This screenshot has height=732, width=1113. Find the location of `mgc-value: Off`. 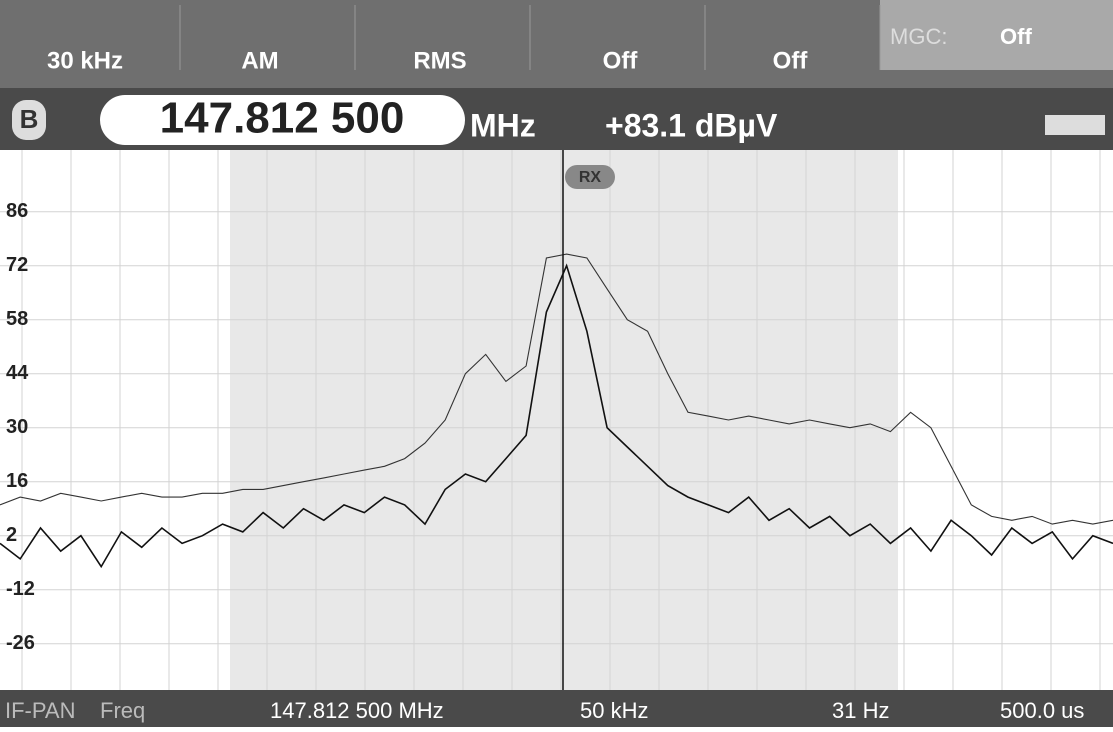

mgc-value: Off is located at coordinates (1016, 36).